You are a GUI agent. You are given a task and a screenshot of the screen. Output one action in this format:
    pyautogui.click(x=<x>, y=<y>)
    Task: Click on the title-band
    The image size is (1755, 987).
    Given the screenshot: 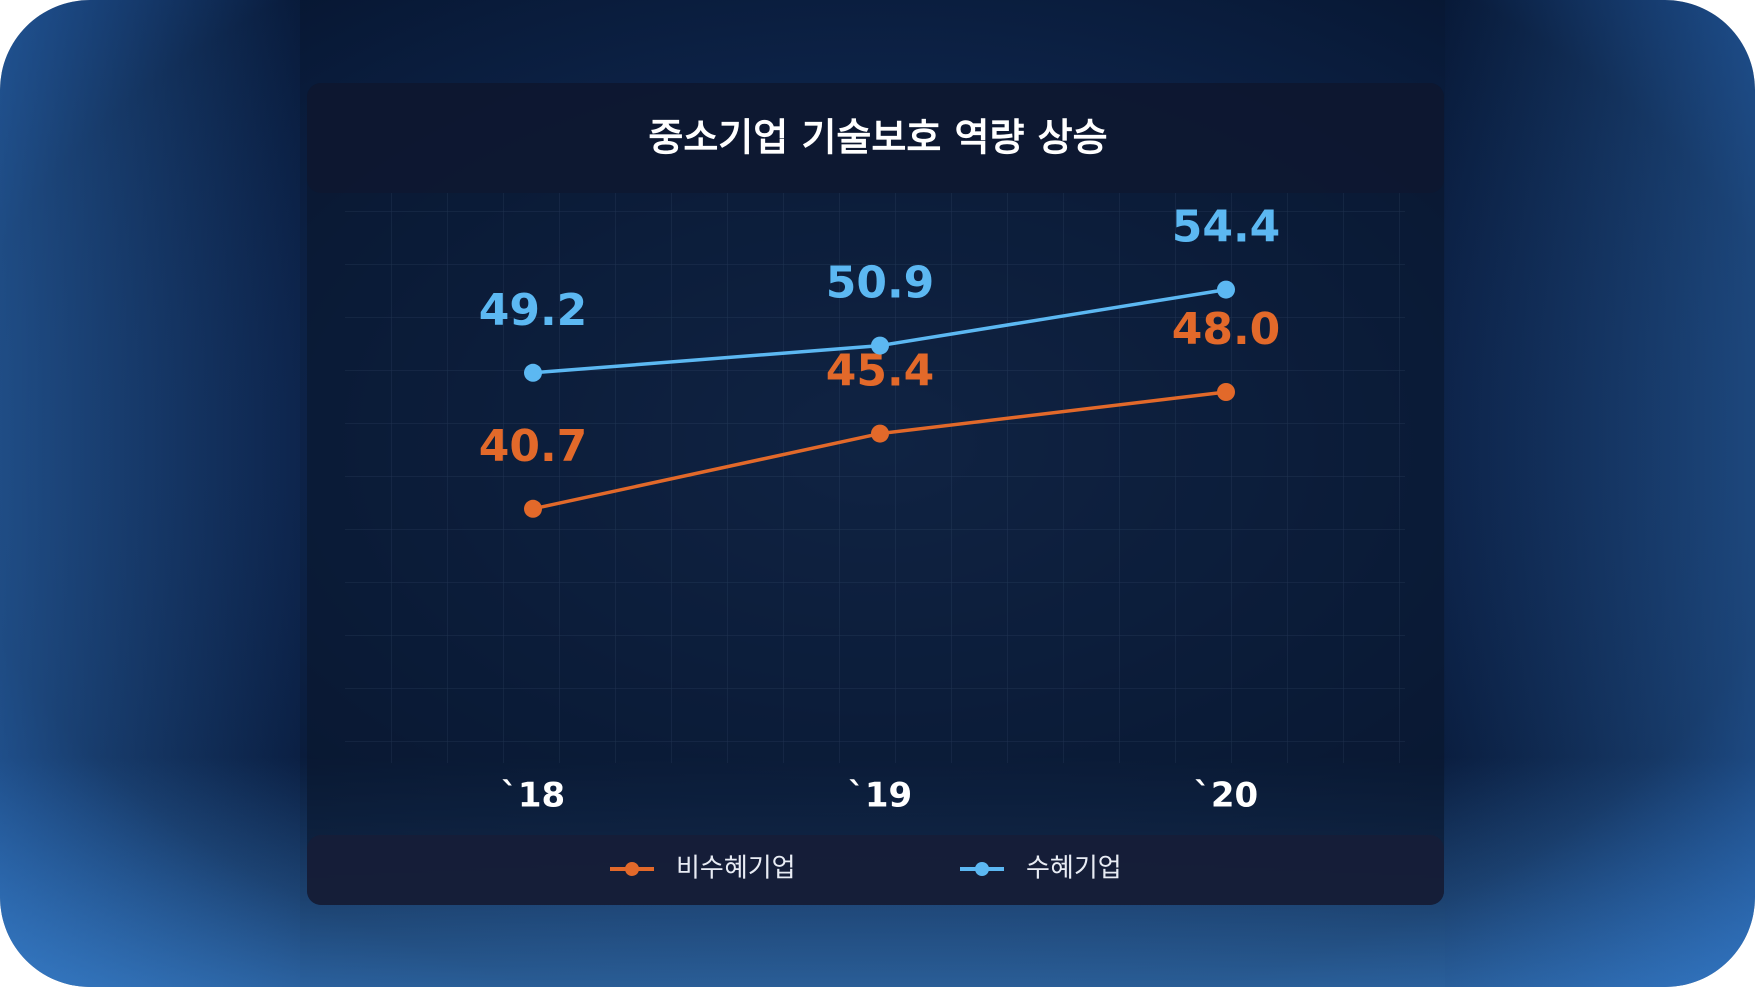 What is the action you would take?
    pyautogui.click(x=875, y=138)
    